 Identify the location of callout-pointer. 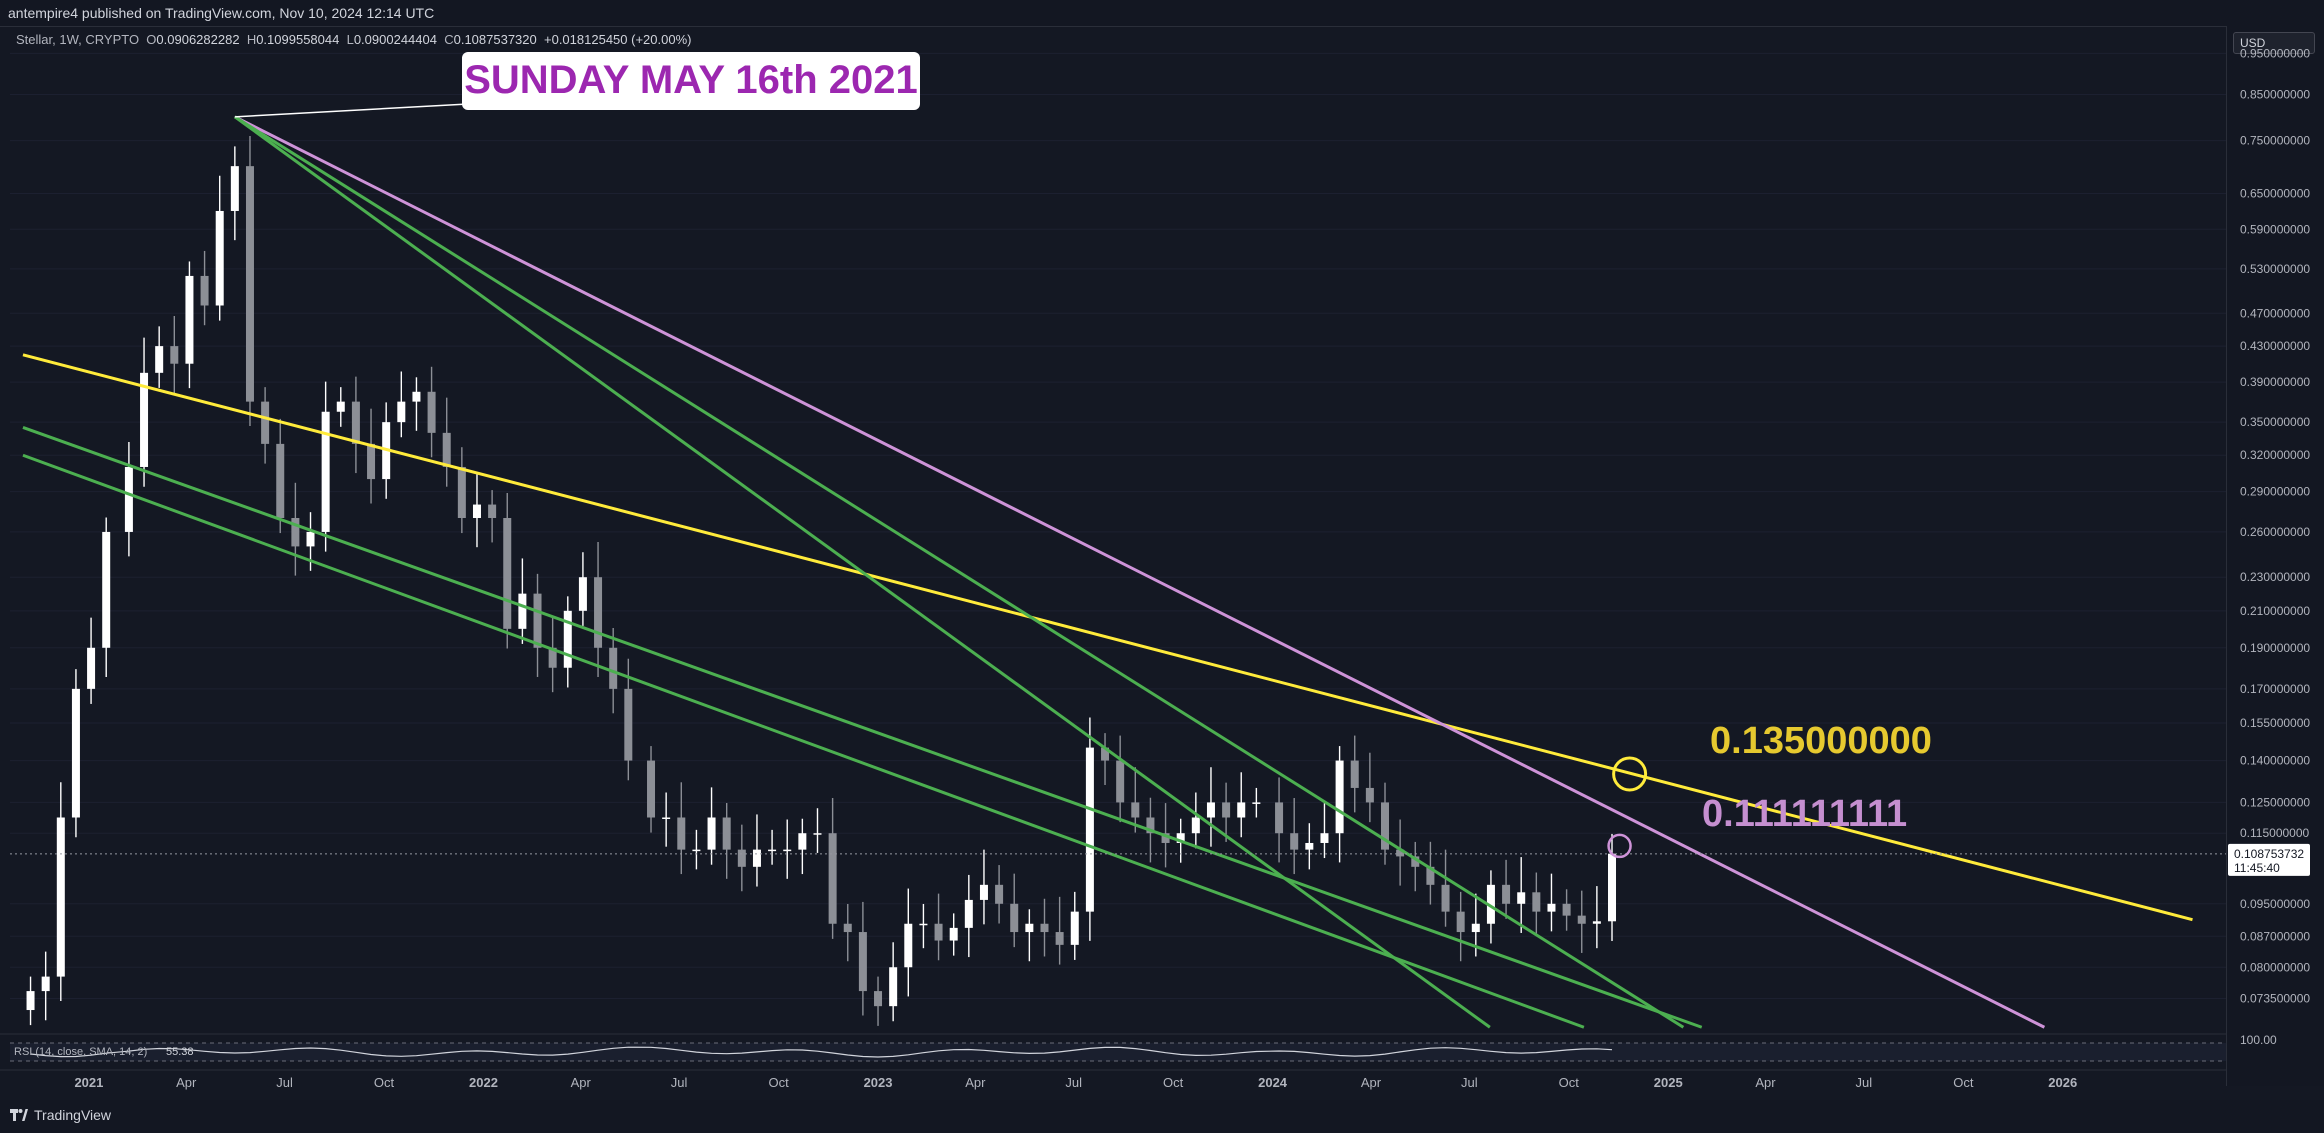
(351, 110).